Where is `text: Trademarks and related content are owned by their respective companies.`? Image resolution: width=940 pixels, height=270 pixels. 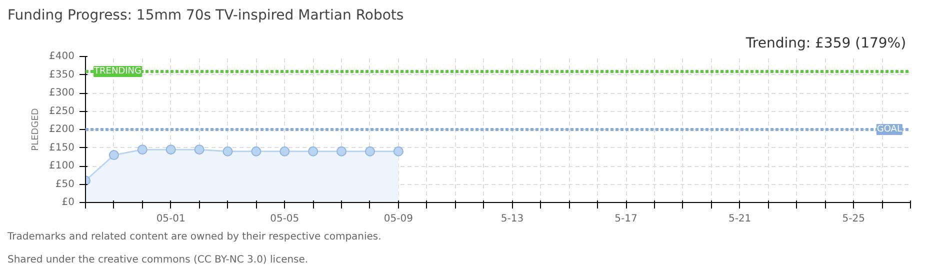
text: Trademarks and related content are owned by their respective companies. is located at coordinates (194, 237).